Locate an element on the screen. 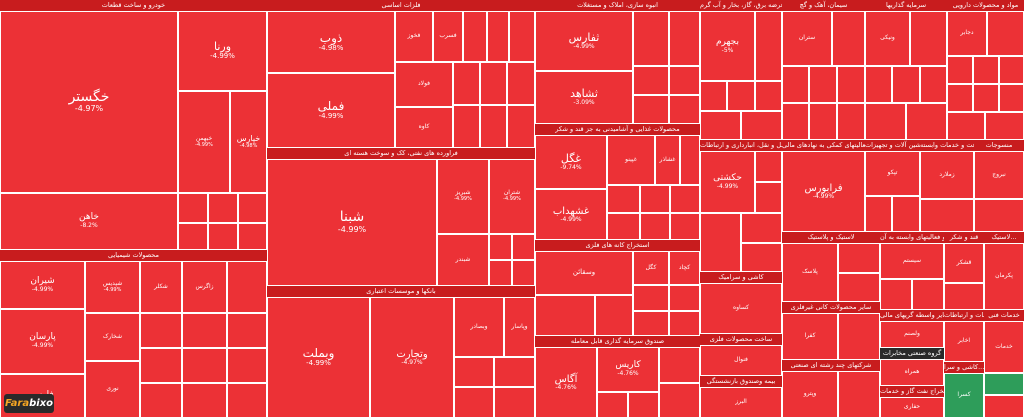 Image resolution: width=1024 pixels, height=418 pixels. sector-header: قند و شکر is located at coordinates (964, 237).